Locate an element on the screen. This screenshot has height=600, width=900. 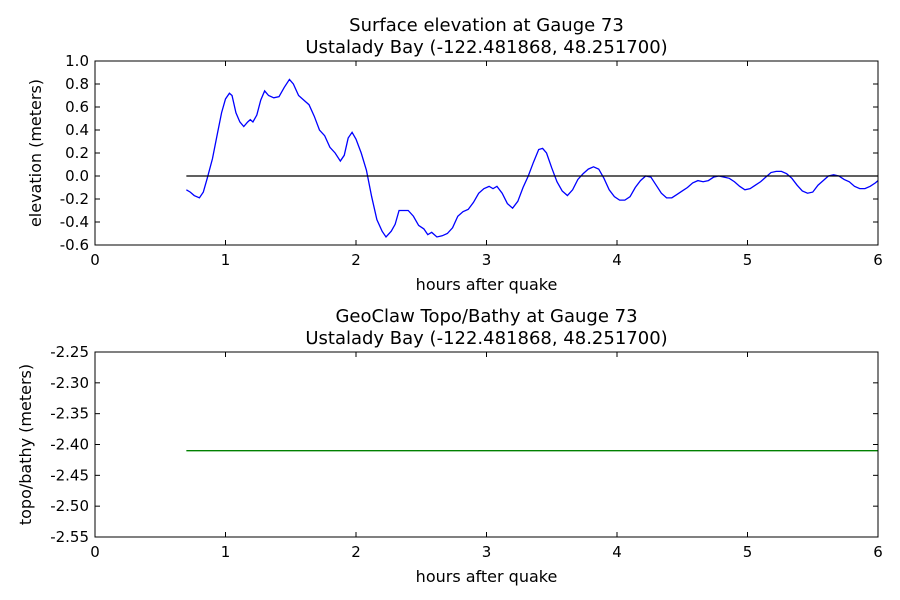
y-tick-label: 0.6 is located at coordinates (77, 107).